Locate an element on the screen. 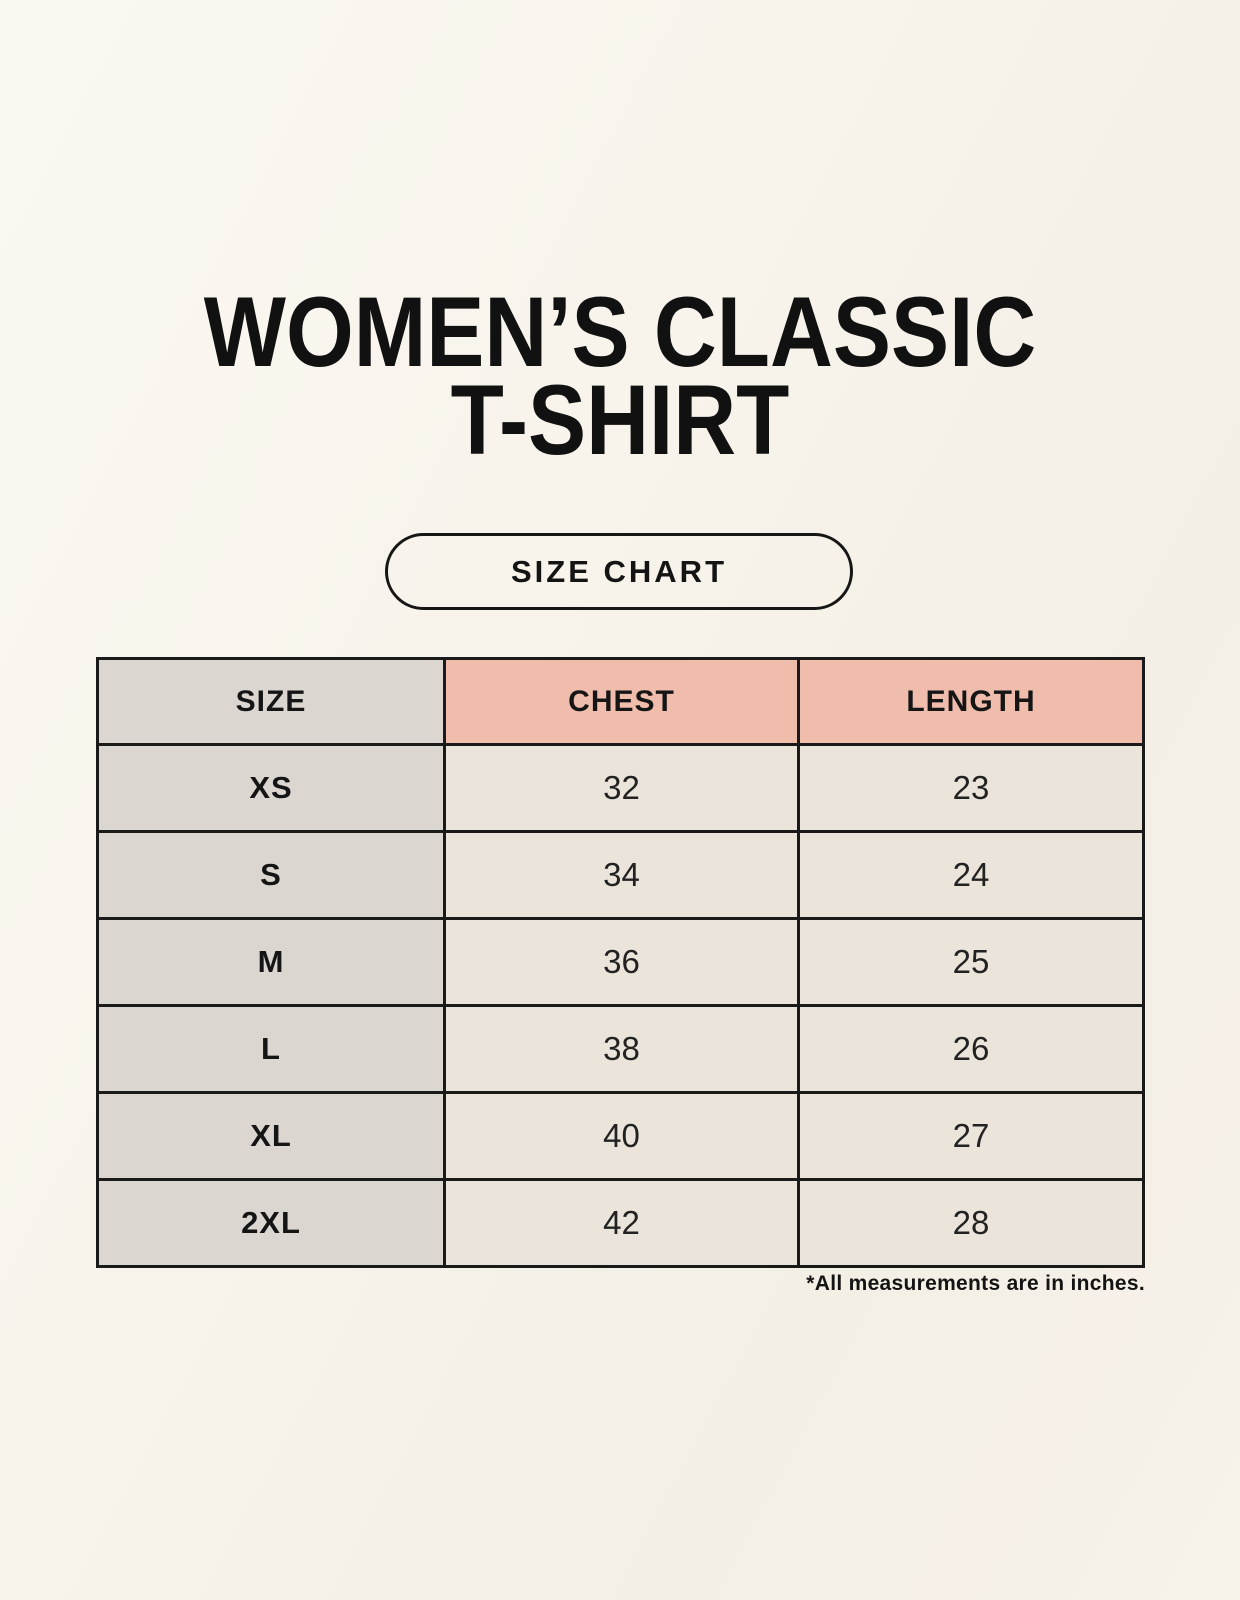  size-cell: L is located at coordinates (271, 1049).